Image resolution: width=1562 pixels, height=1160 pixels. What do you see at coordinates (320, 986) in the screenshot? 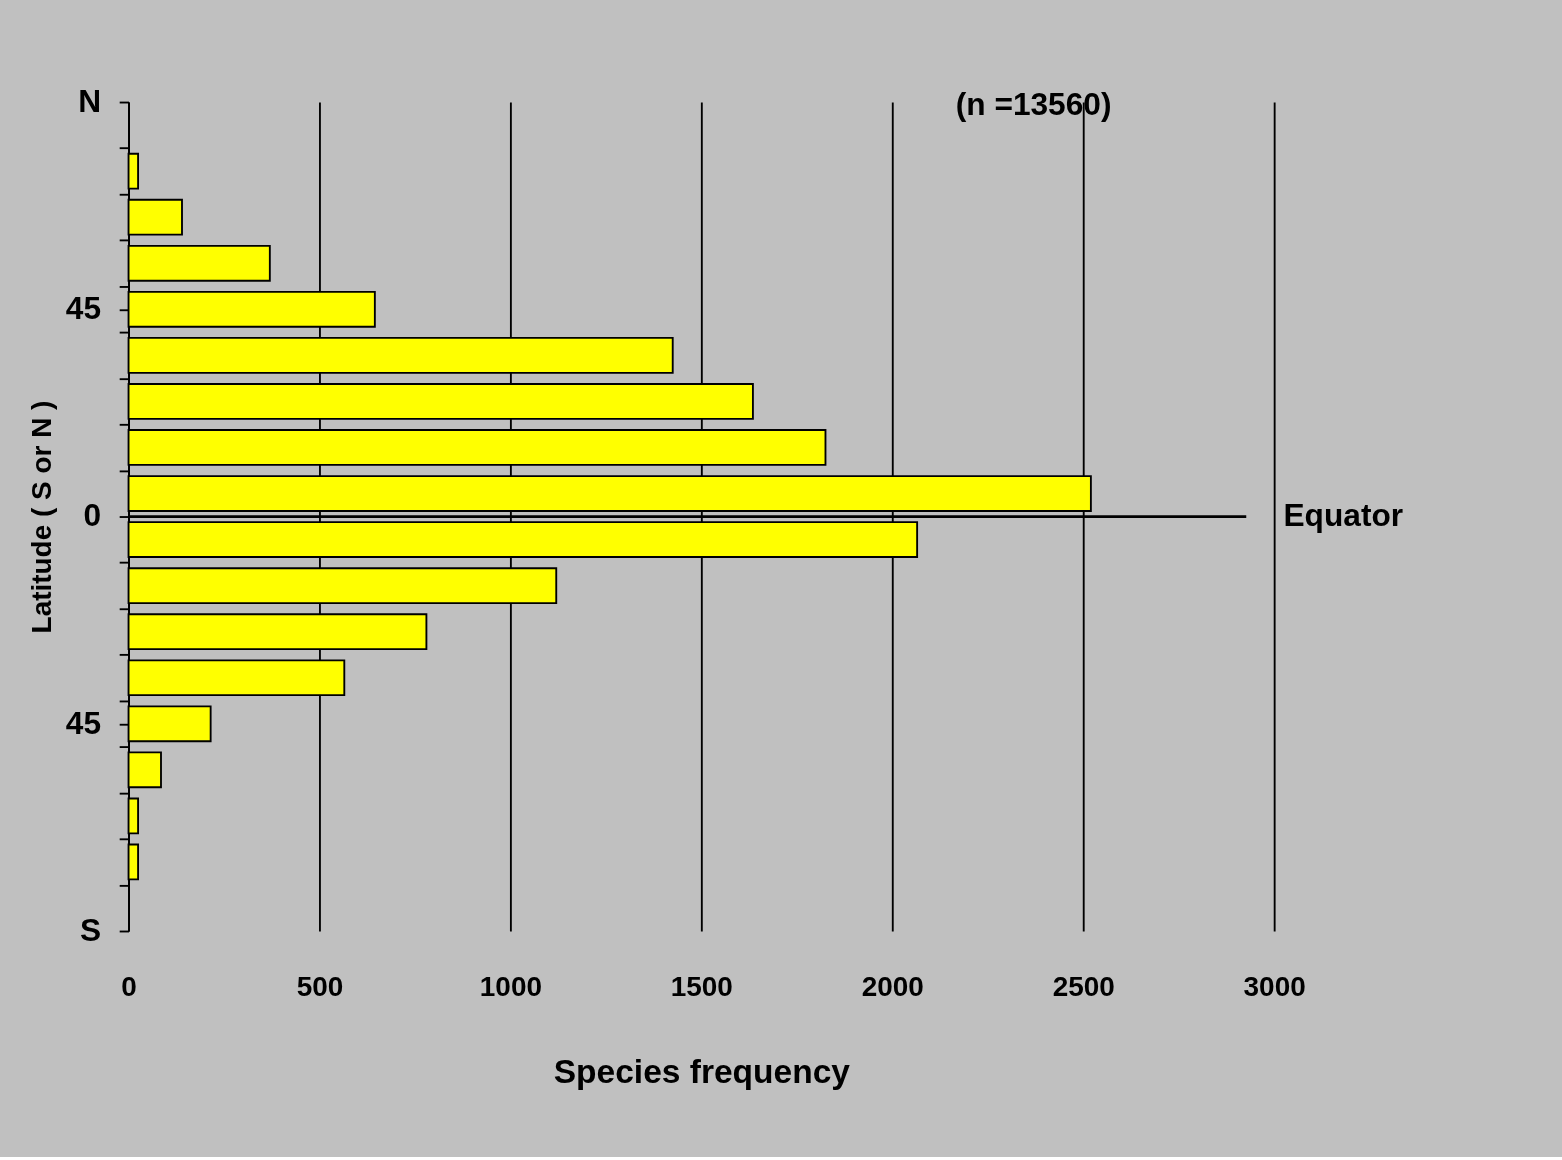
I see `x-tick-label: 500` at bounding box center [320, 986].